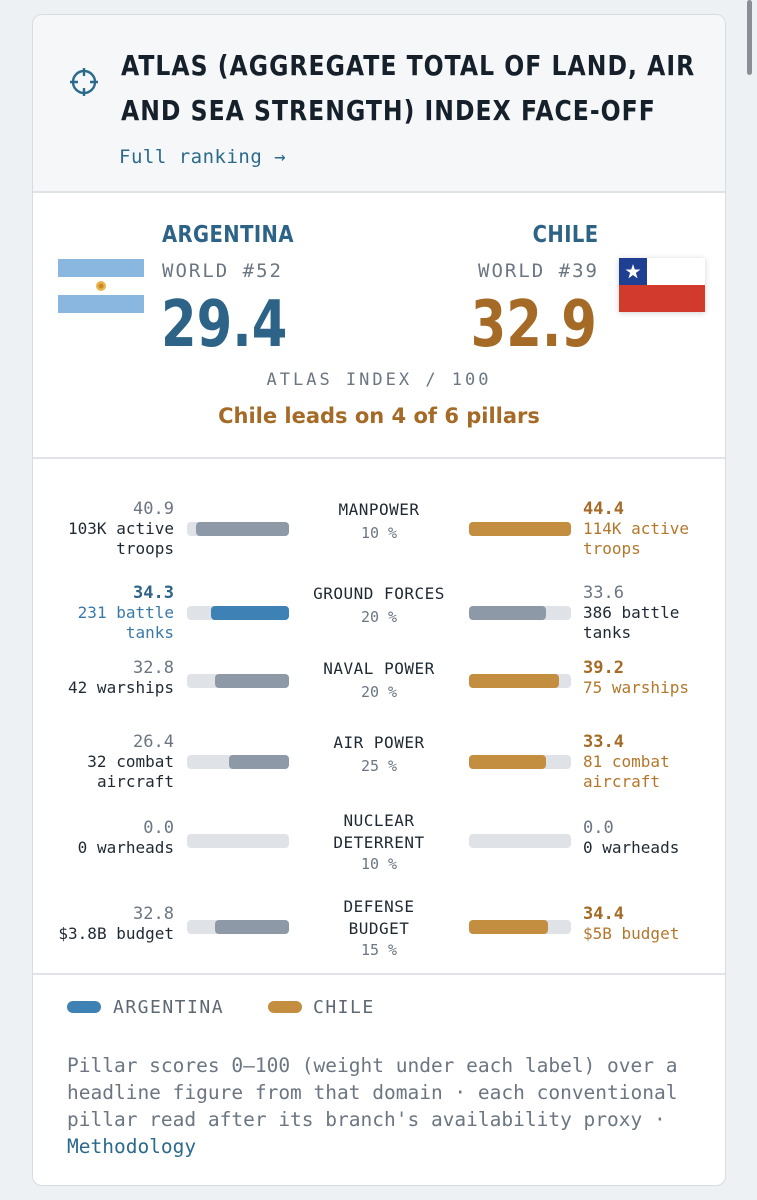 The image size is (757, 1200). I want to click on pillar-label: NUCLEAR DETERRENT, so click(379, 831).